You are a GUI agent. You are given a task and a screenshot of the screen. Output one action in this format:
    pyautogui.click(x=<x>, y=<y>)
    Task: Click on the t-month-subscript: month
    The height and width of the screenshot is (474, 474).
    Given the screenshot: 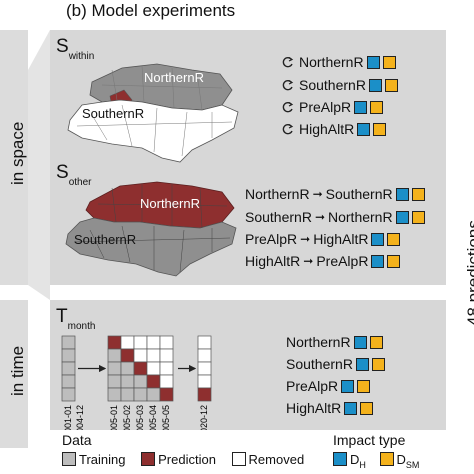 What is the action you would take?
    pyautogui.click(x=81, y=326)
    